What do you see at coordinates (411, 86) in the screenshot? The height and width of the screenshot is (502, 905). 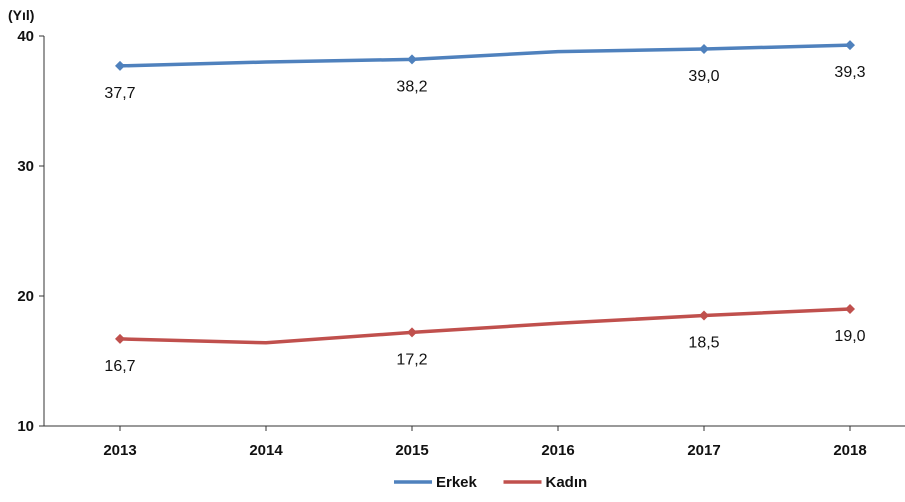 I see `data-label-erkek: 38,2` at bounding box center [411, 86].